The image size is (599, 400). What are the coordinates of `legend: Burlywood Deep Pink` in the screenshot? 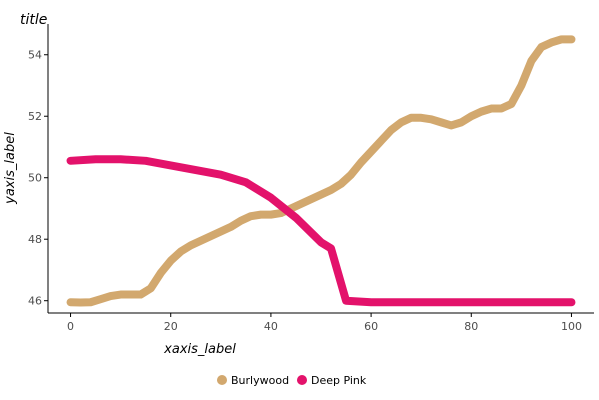 It's located at (292, 380).